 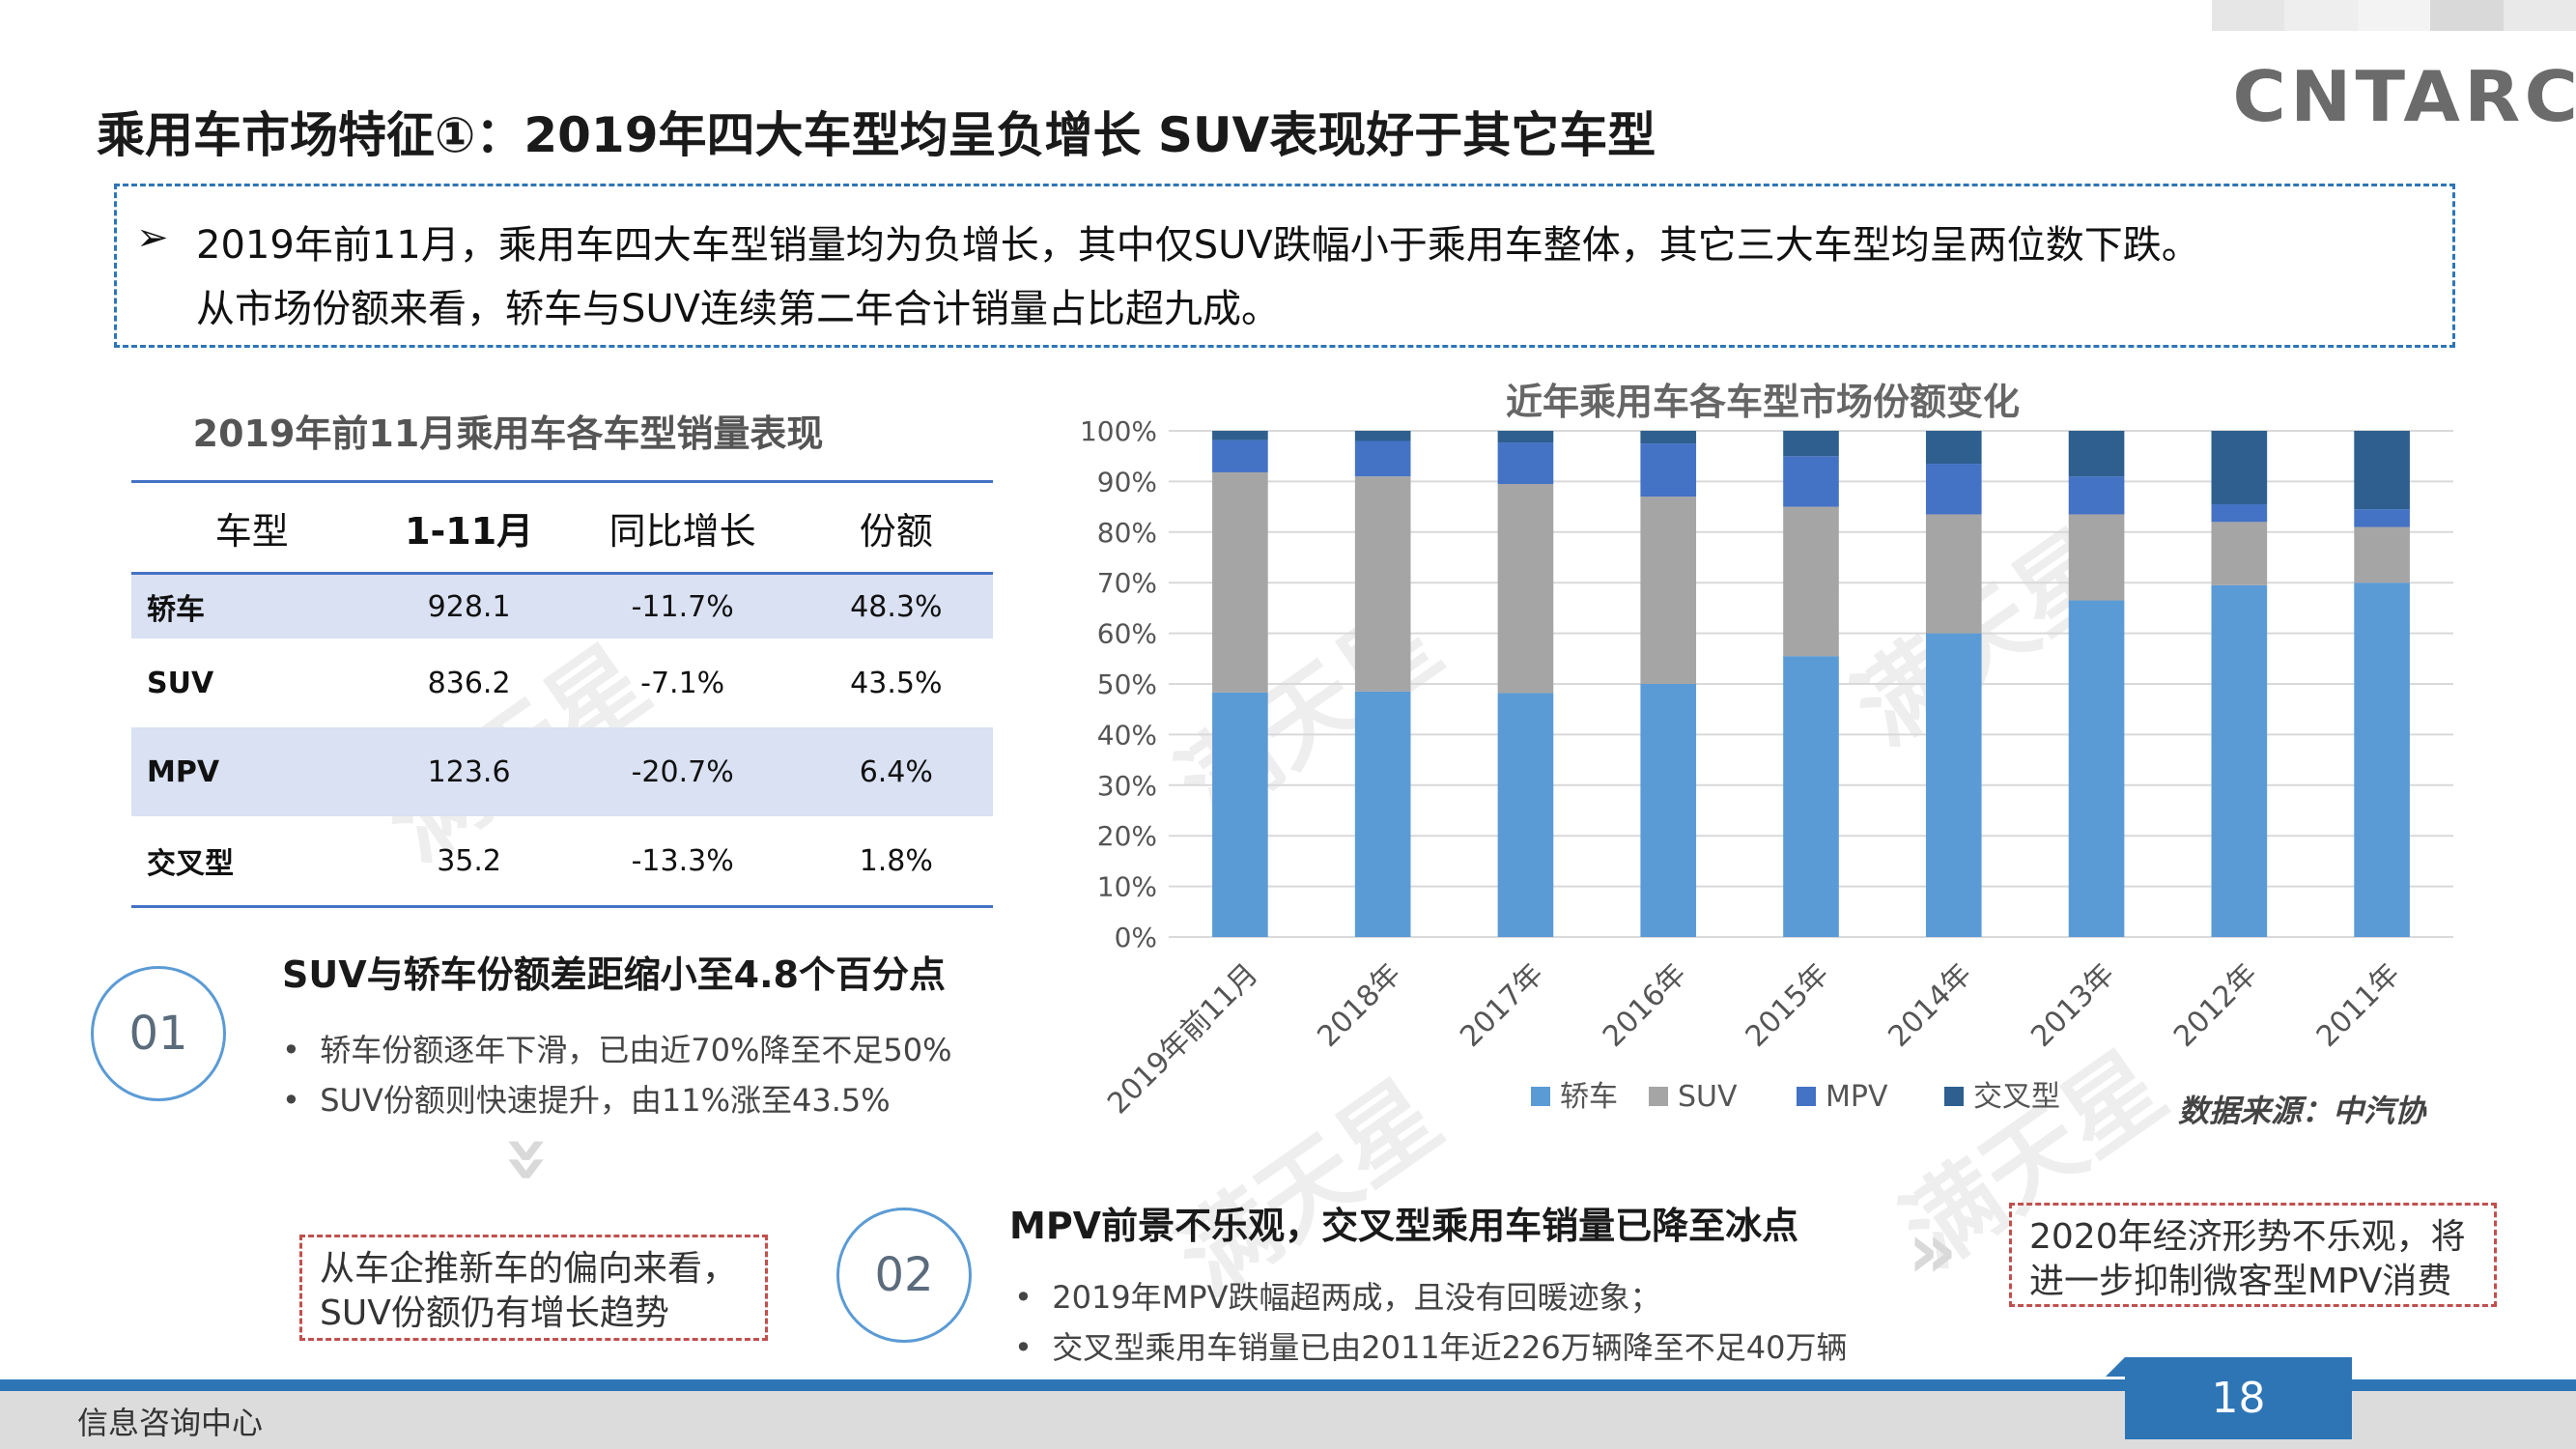 I want to click on y-tick-label: 10%, so click(x=1127, y=887).